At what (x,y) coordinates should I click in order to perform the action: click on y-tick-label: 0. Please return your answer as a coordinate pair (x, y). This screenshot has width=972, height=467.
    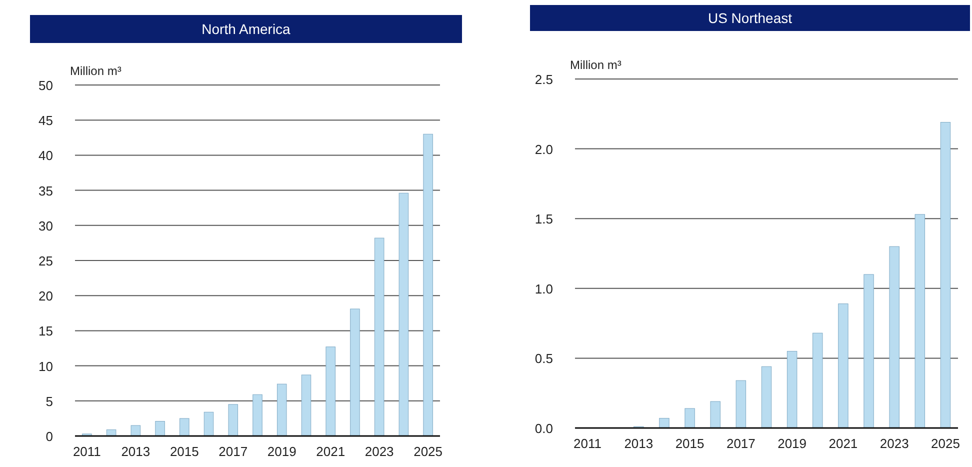
    Looking at the image, I should click on (49, 436).